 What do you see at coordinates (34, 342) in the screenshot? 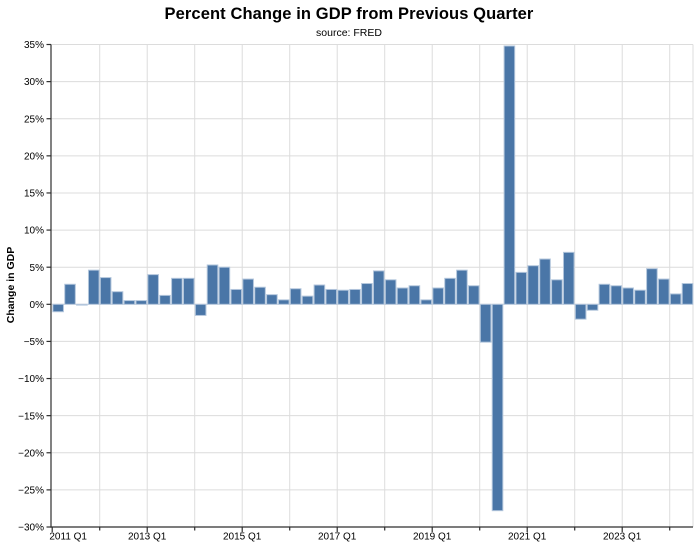
I see `y-tick-label: −5%` at bounding box center [34, 342].